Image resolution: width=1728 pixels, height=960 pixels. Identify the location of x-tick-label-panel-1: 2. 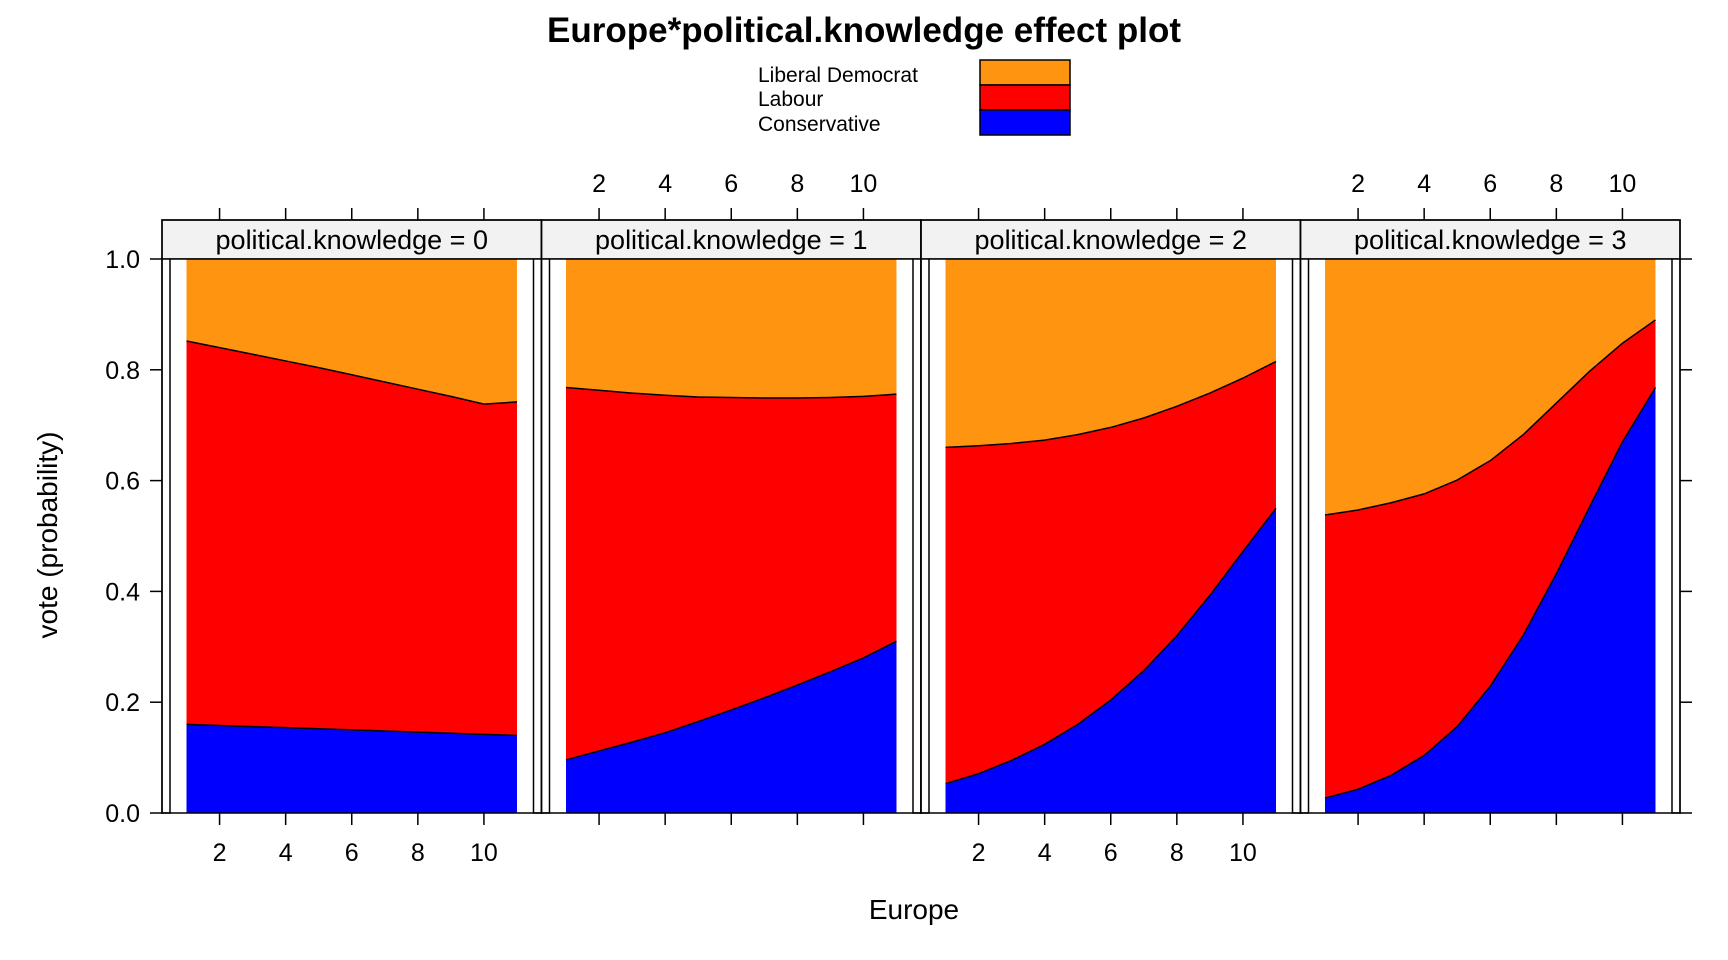
(599, 184).